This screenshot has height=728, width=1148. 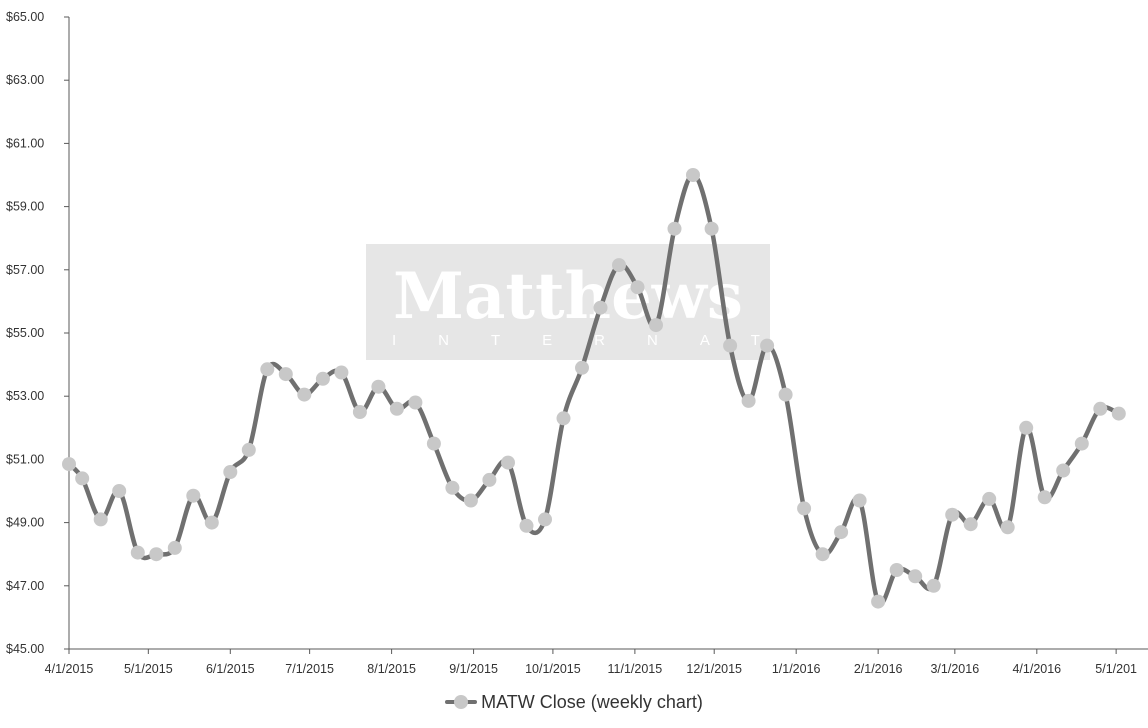 What do you see at coordinates (148, 669) in the screenshot?
I see `x-tick-label: 5/1/2015` at bounding box center [148, 669].